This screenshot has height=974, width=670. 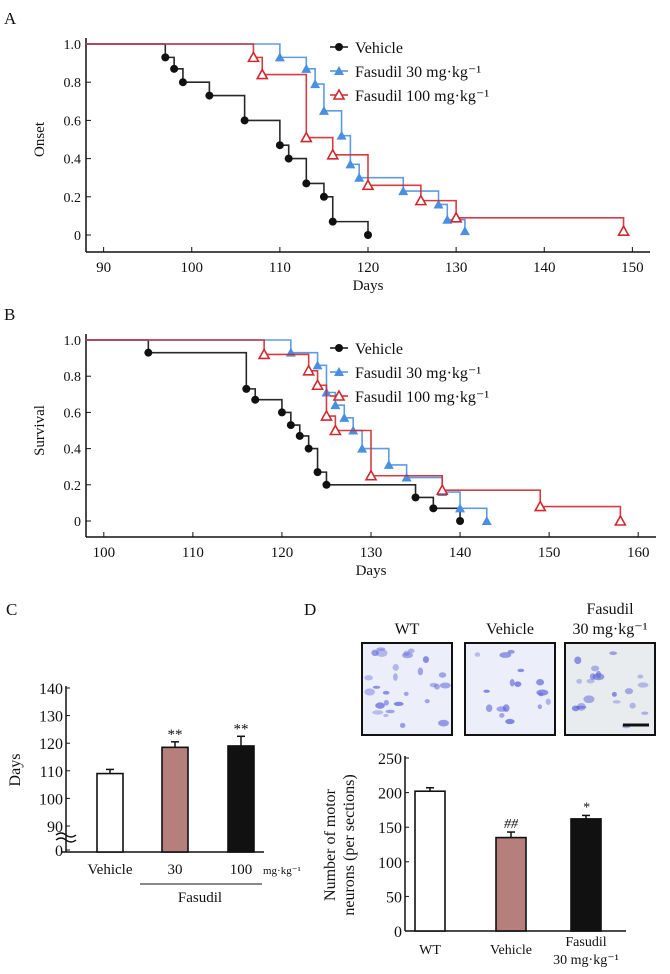 What do you see at coordinates (390, 794) in the screenshot?
I see `y-tick-label: 200` at bounding box center [390, 794].